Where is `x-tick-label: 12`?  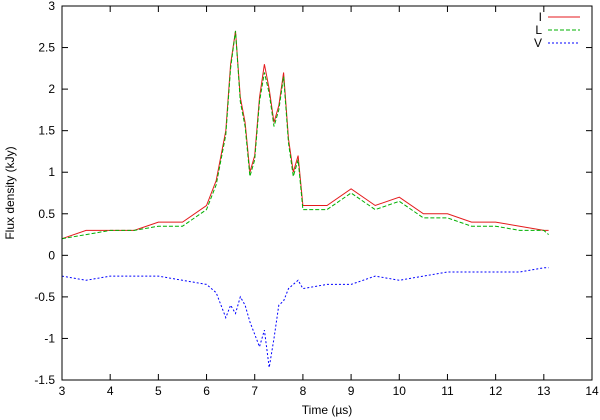 x-tick-label: 12 is located at coordinates (496, 391).